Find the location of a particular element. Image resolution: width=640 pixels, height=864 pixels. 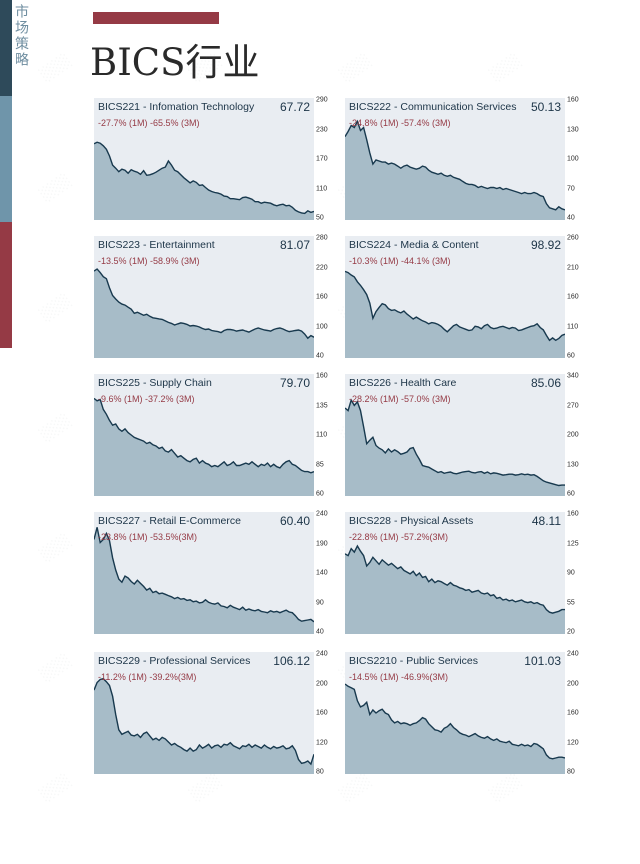

y-tick-label: 55 is located at coordinates (571, 602).